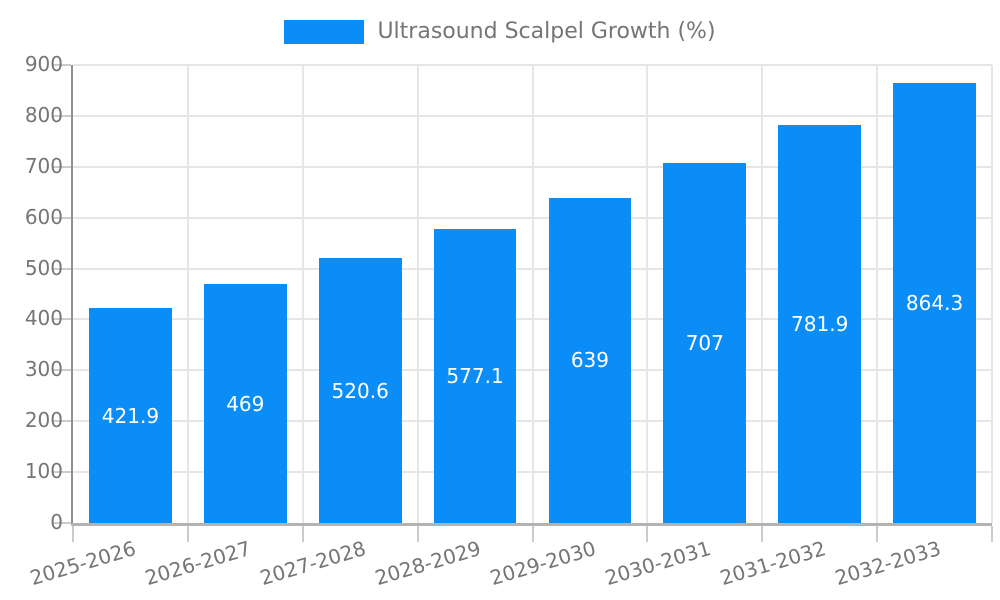 Image resolution: width=1000 pixels, height=600 pixels. I want to click on bar: 469, so click(245, 403).